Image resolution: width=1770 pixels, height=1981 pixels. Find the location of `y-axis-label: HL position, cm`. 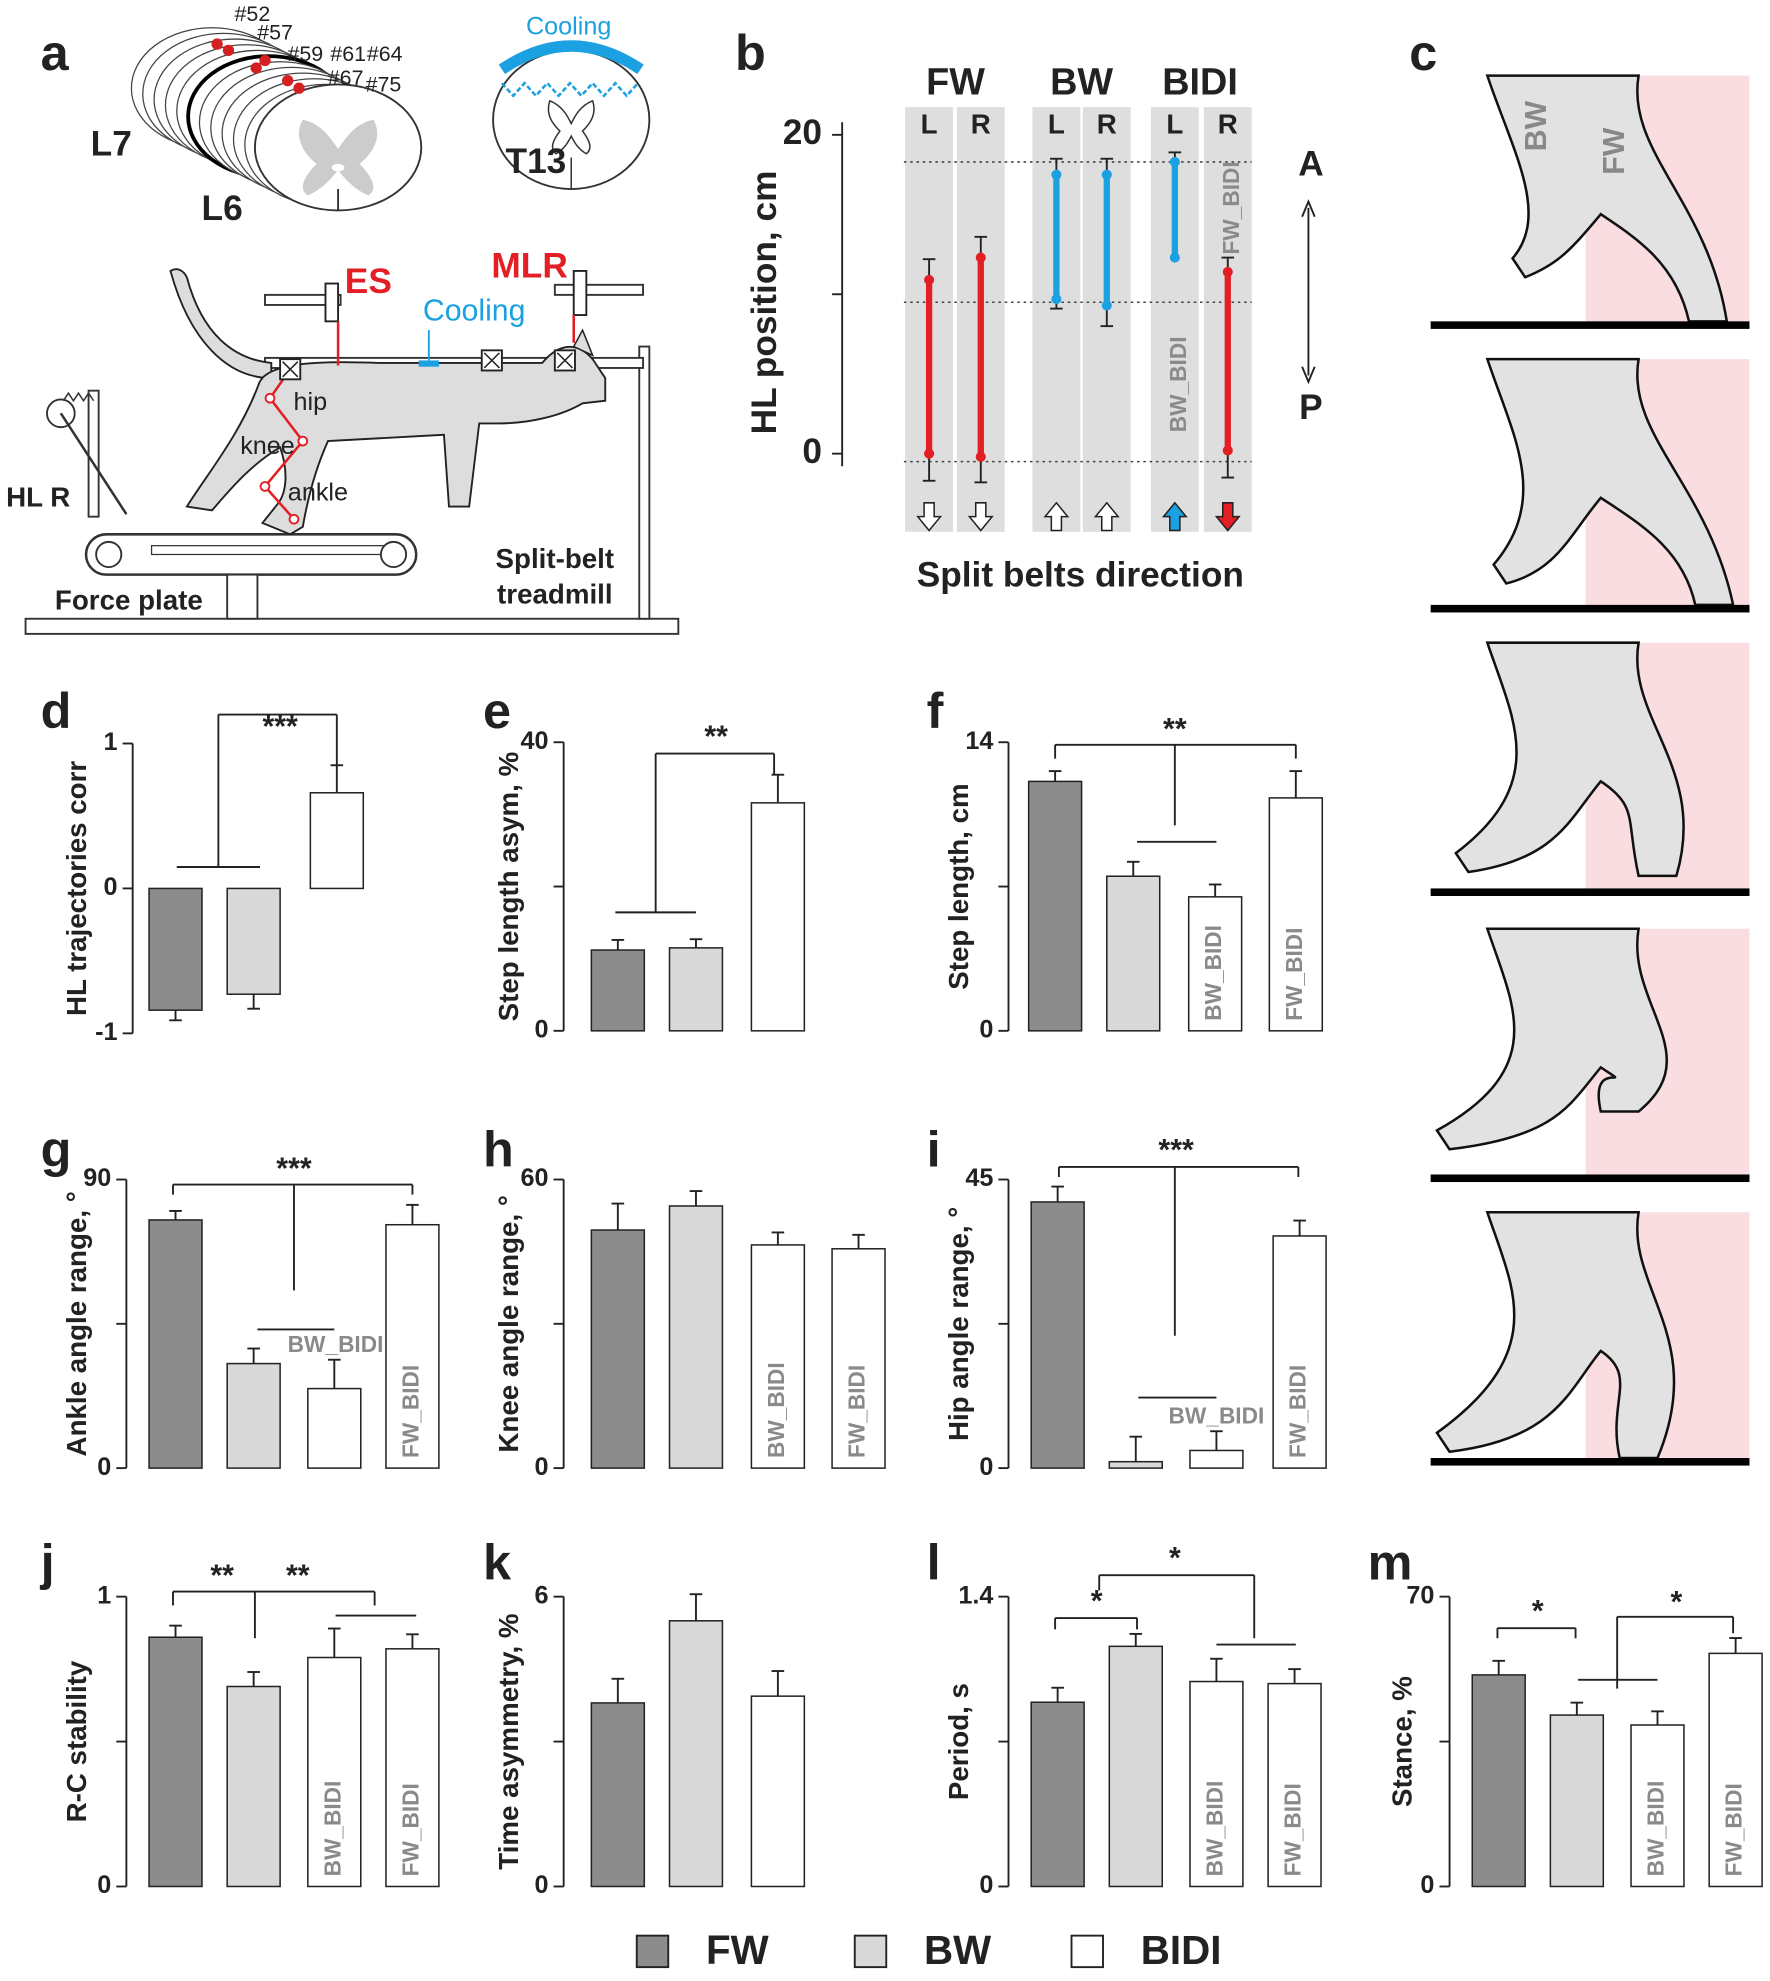

y-axis-label: HL position, cm is located at coordinates (764, 303).